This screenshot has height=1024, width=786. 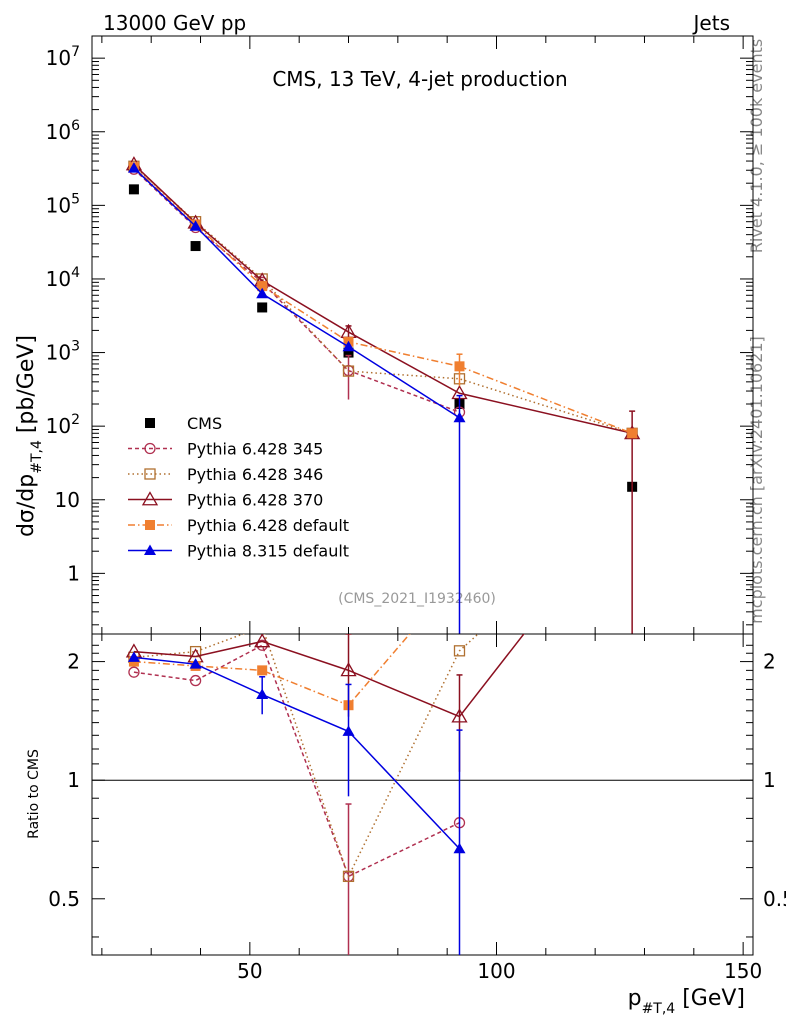 What do you see at coordinates (29, 436) in the screenshot?
I see `y-axis-label: dσ/dp#T,4 [pb/GeV]` at bounding box center [29, 436].